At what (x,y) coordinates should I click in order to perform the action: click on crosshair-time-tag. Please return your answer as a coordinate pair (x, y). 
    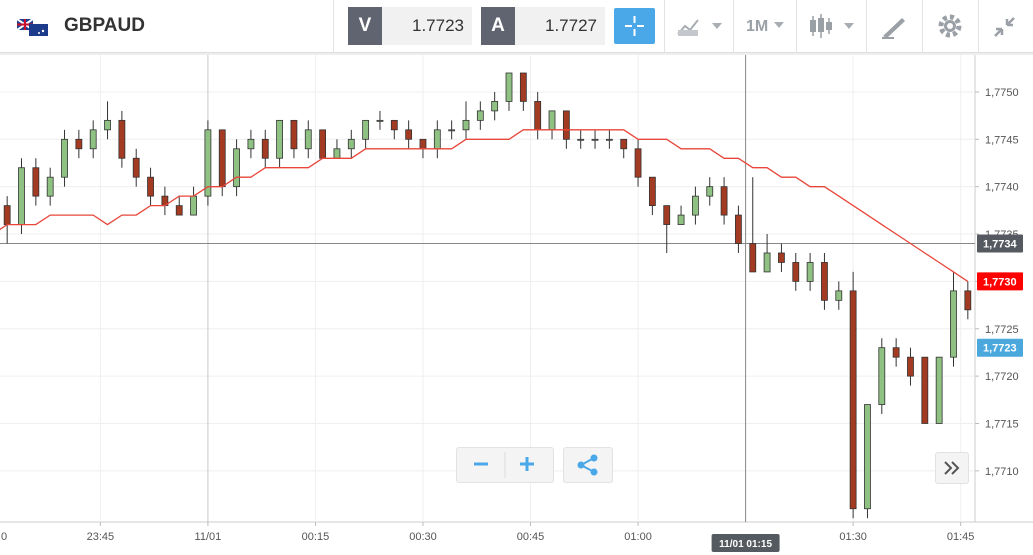
    Looking at the image, I should click on (745, 543).